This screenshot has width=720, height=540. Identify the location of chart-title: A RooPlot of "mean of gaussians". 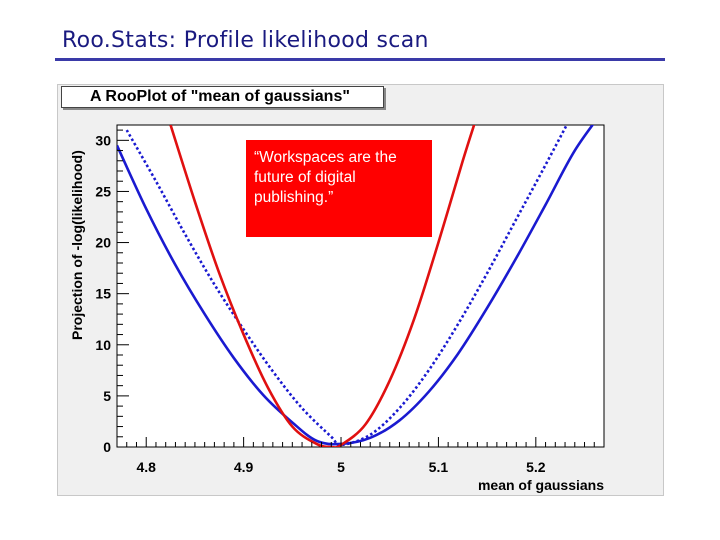
(222, 97).